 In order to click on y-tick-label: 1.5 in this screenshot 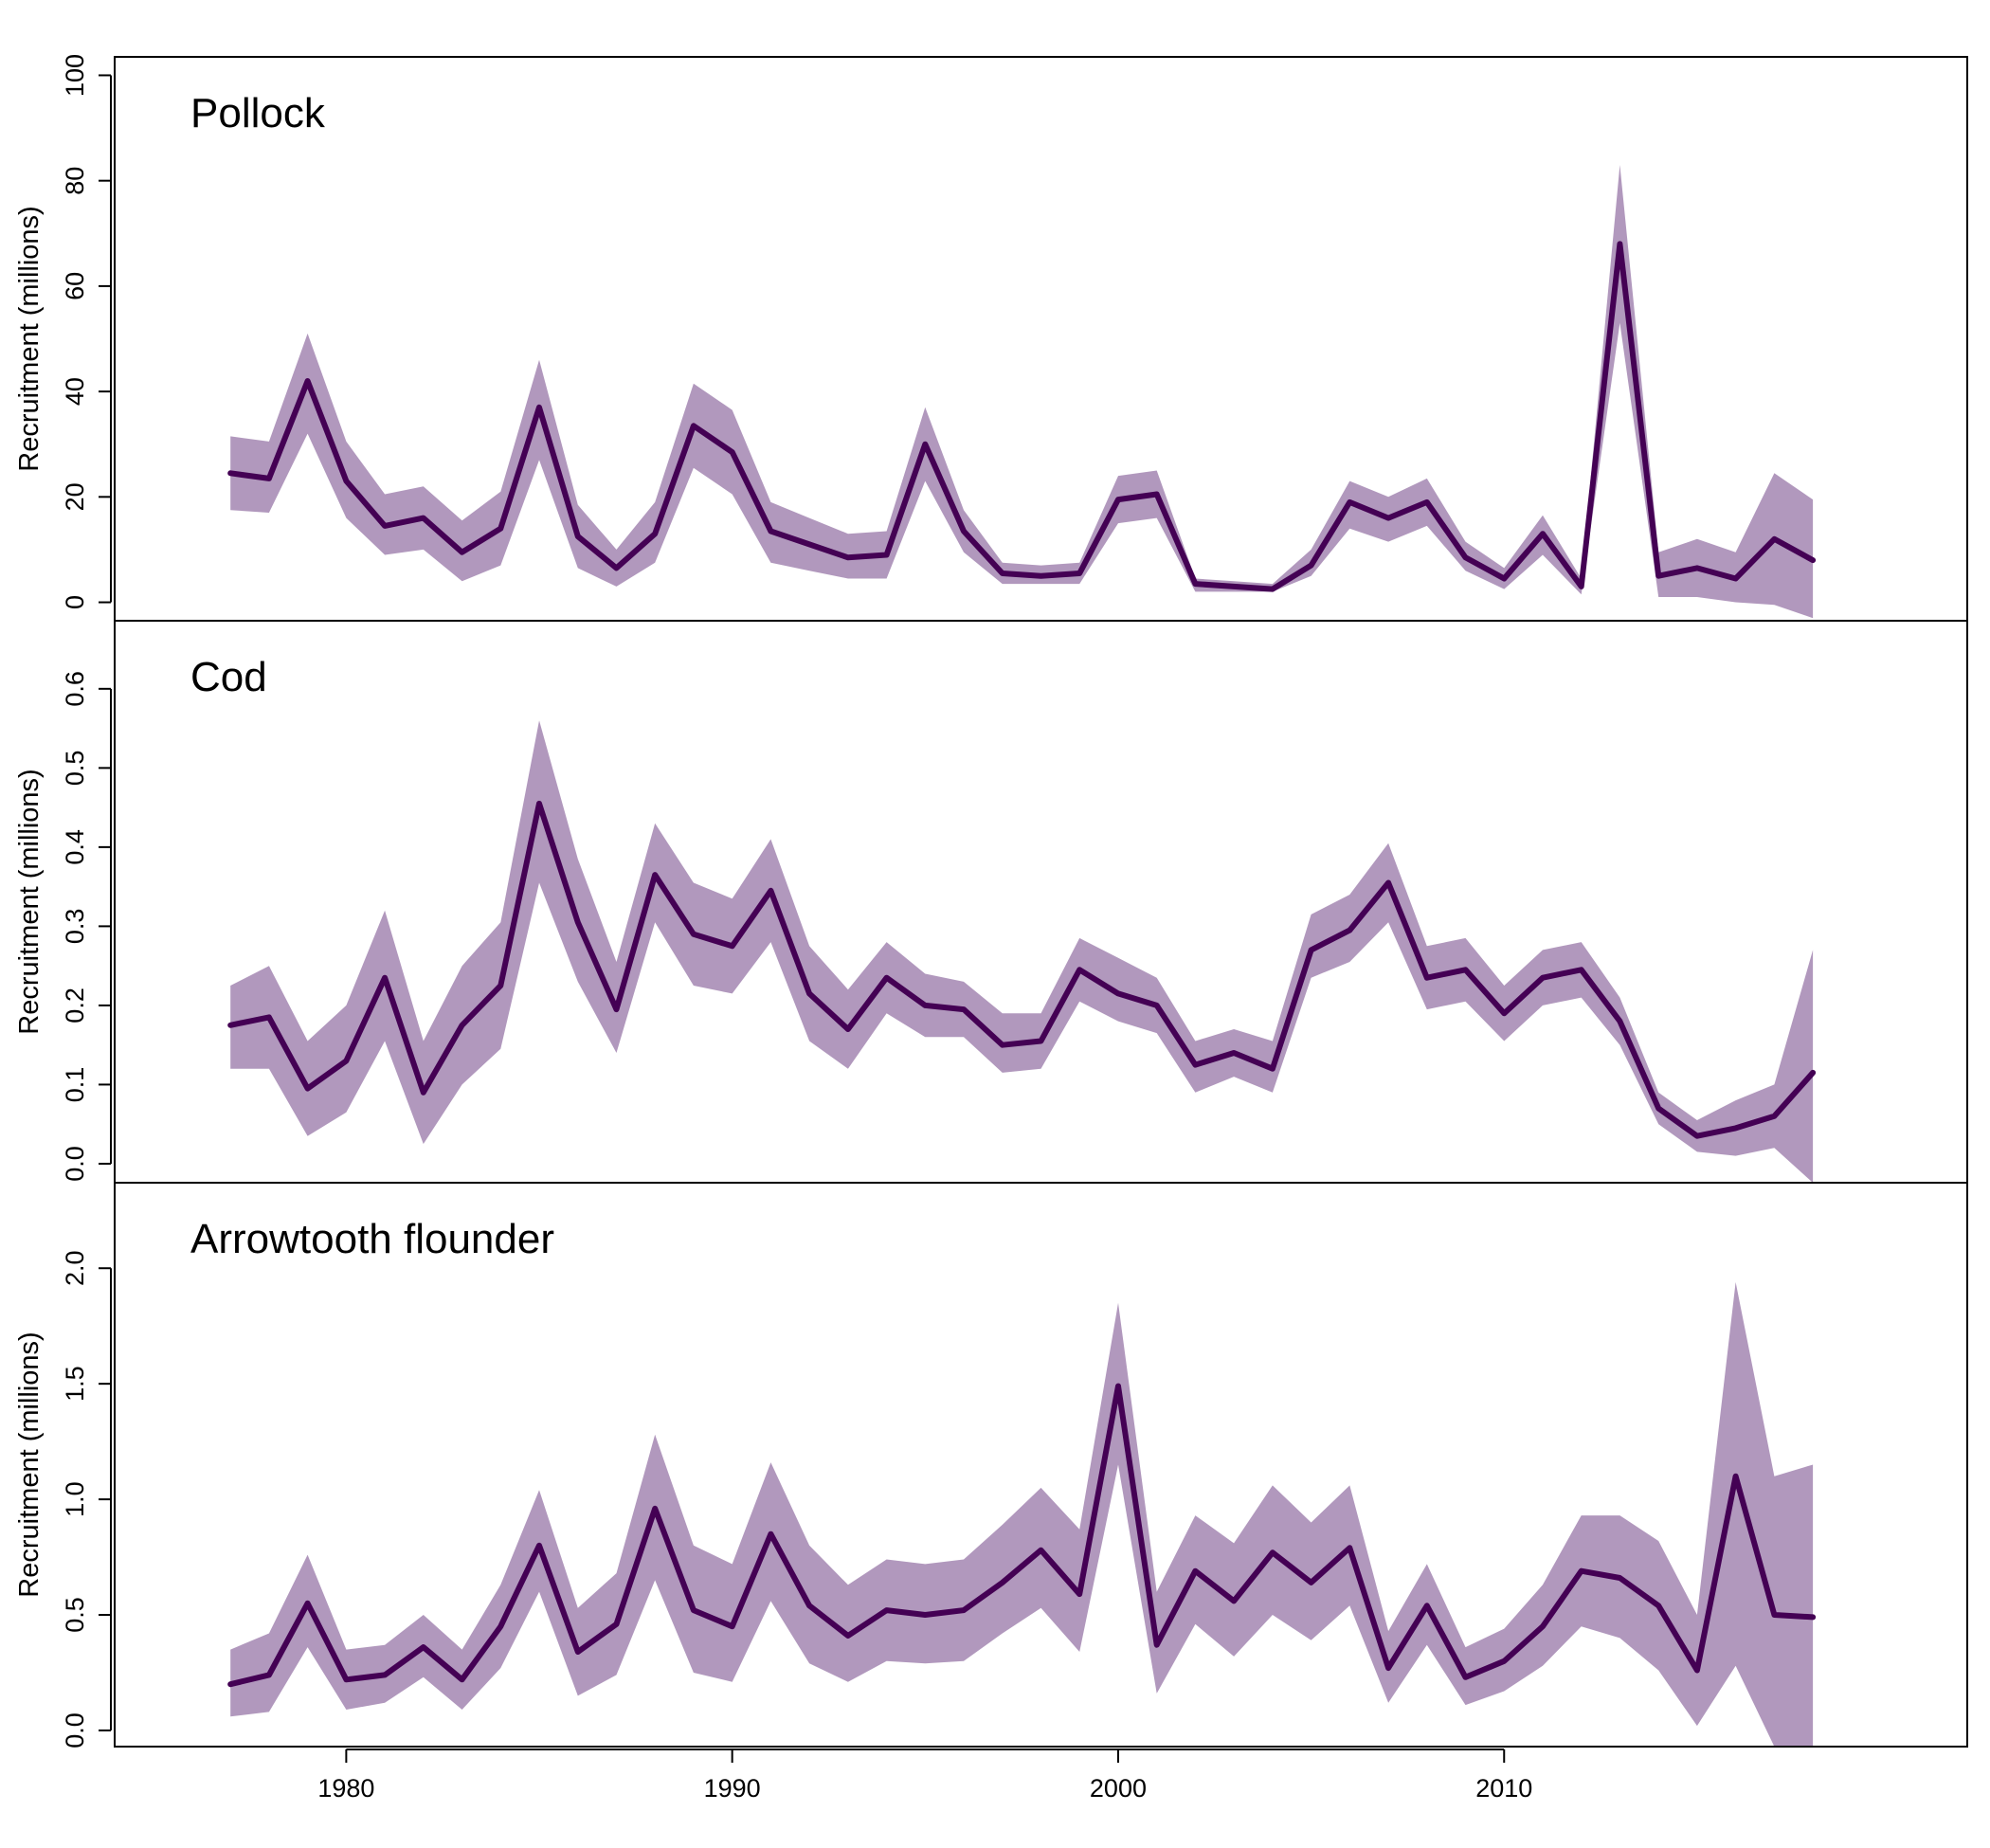, I will do `click(75, 1384)`.